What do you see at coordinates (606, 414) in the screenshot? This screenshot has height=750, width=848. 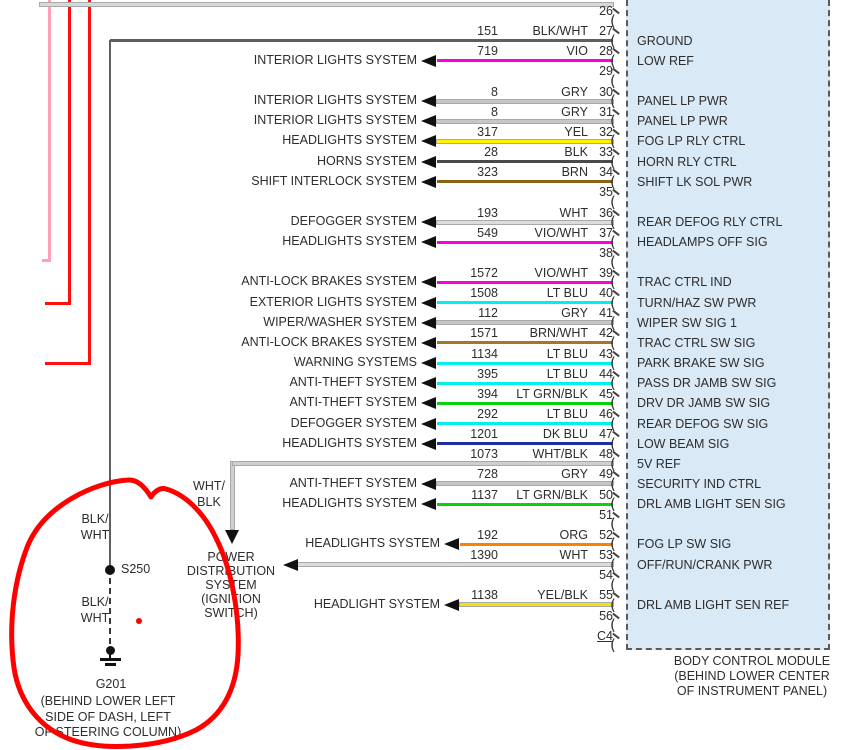 I see `pin-number: 46` at bounding box center [606, 414].